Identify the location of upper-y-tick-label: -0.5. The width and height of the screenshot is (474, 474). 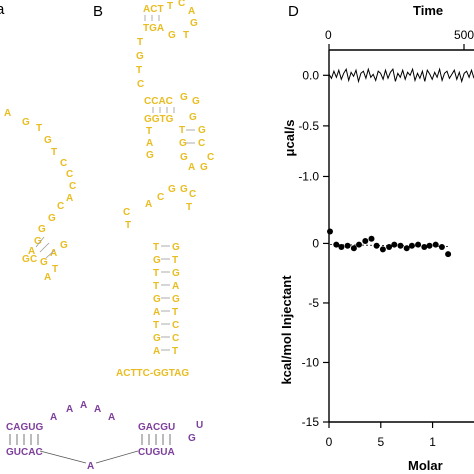
(308, 126).